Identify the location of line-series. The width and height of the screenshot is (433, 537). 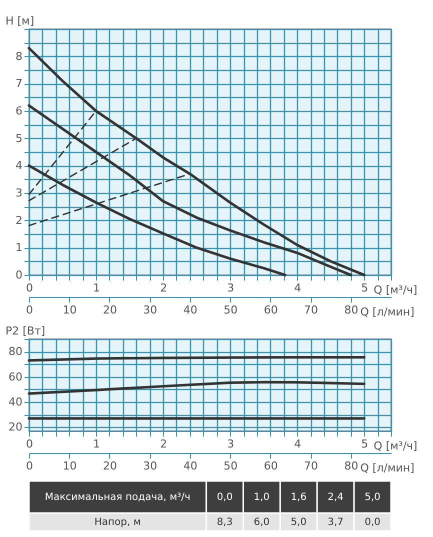
(197, 387).